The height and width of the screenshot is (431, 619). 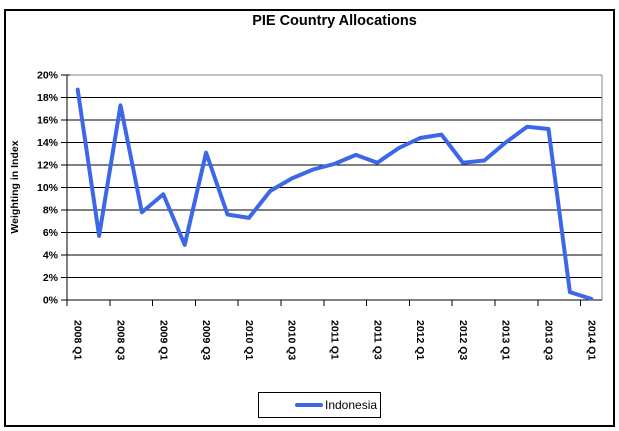 I want to click on x-tick-label: 2012 Q3, so click(x=463, y=340).